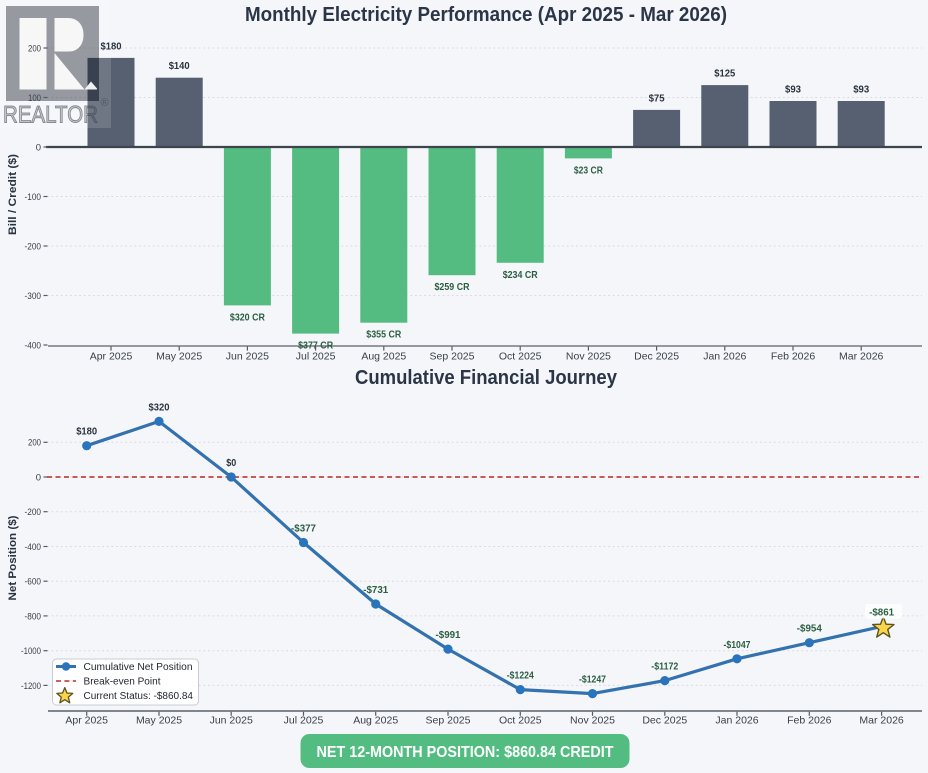 The image size is (928, 773). I want to click on svg-text: $320 CR, so click(248, 317).